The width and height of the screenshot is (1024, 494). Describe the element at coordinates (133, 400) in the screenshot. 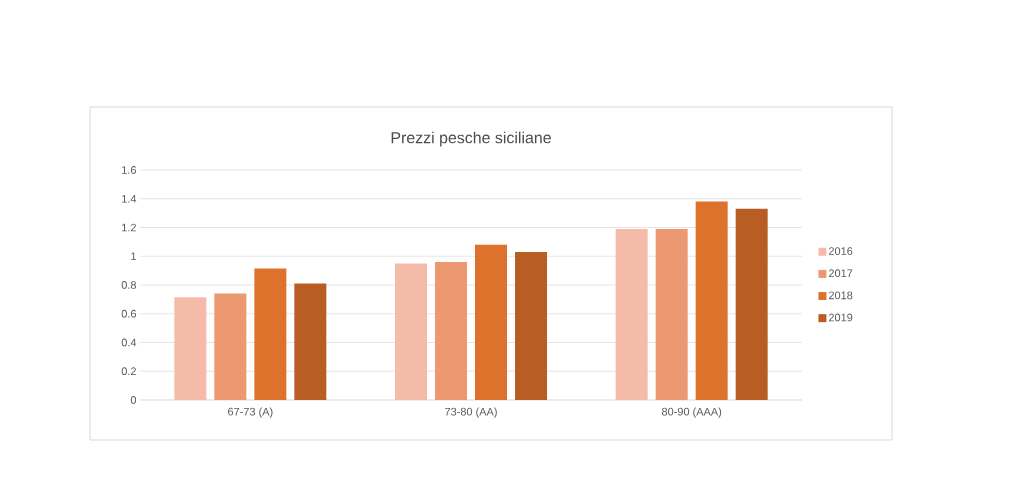

I see `y-tick-label: 0` at that location.